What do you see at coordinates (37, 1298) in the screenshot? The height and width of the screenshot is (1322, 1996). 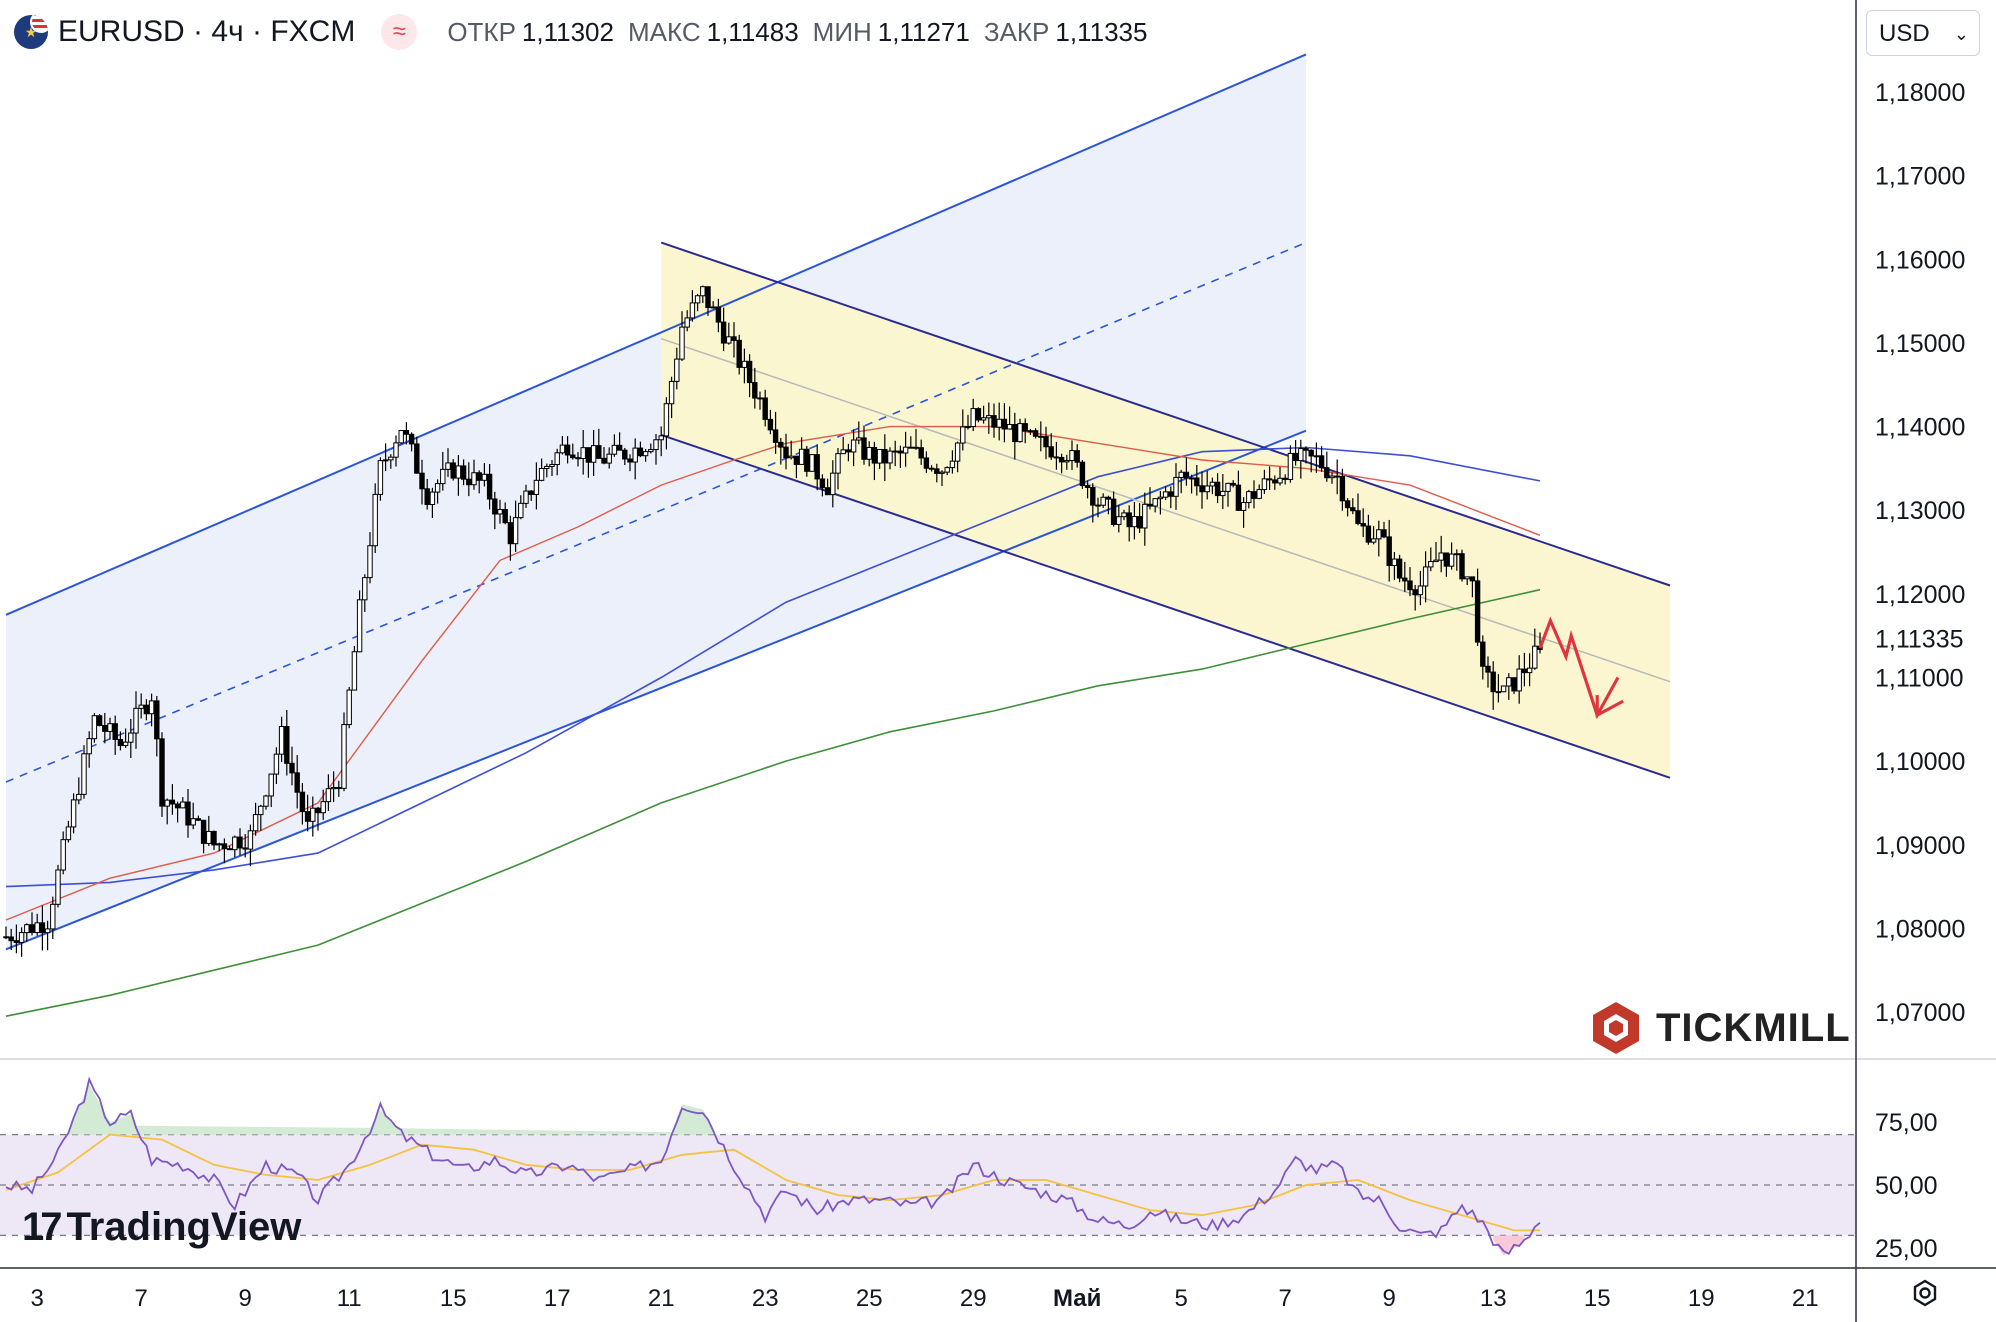 I see `time-tick-label: 3` at bounding box center [37, 1298].